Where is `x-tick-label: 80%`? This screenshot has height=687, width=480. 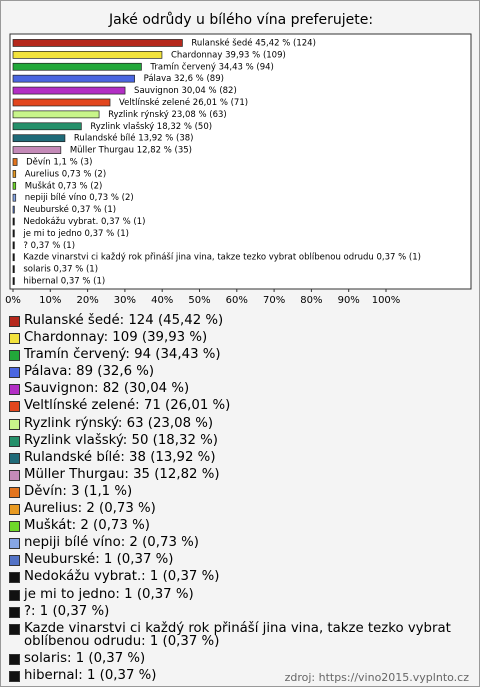 x-tick-label: 80% is located at coordinates (311, 300).